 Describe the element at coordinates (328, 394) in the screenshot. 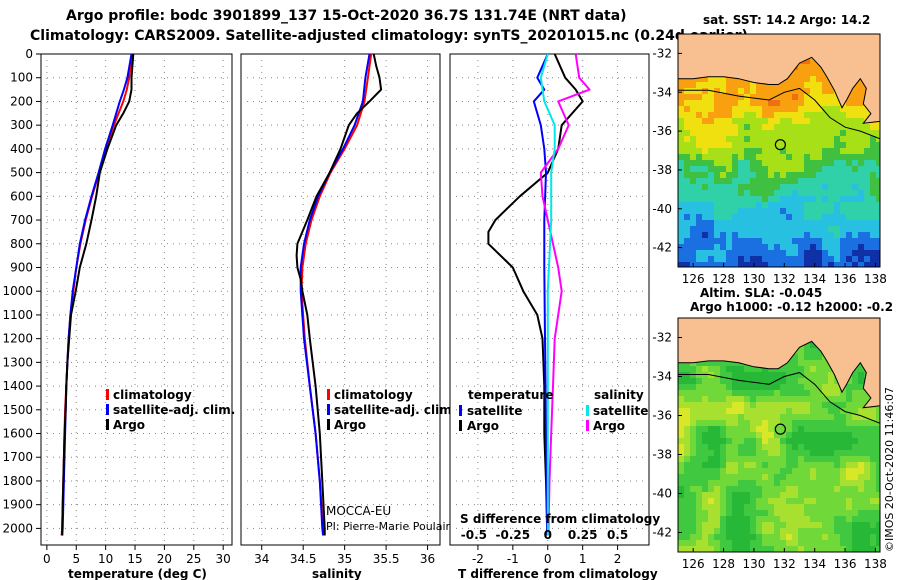

I see `legend-swatch` at that location.